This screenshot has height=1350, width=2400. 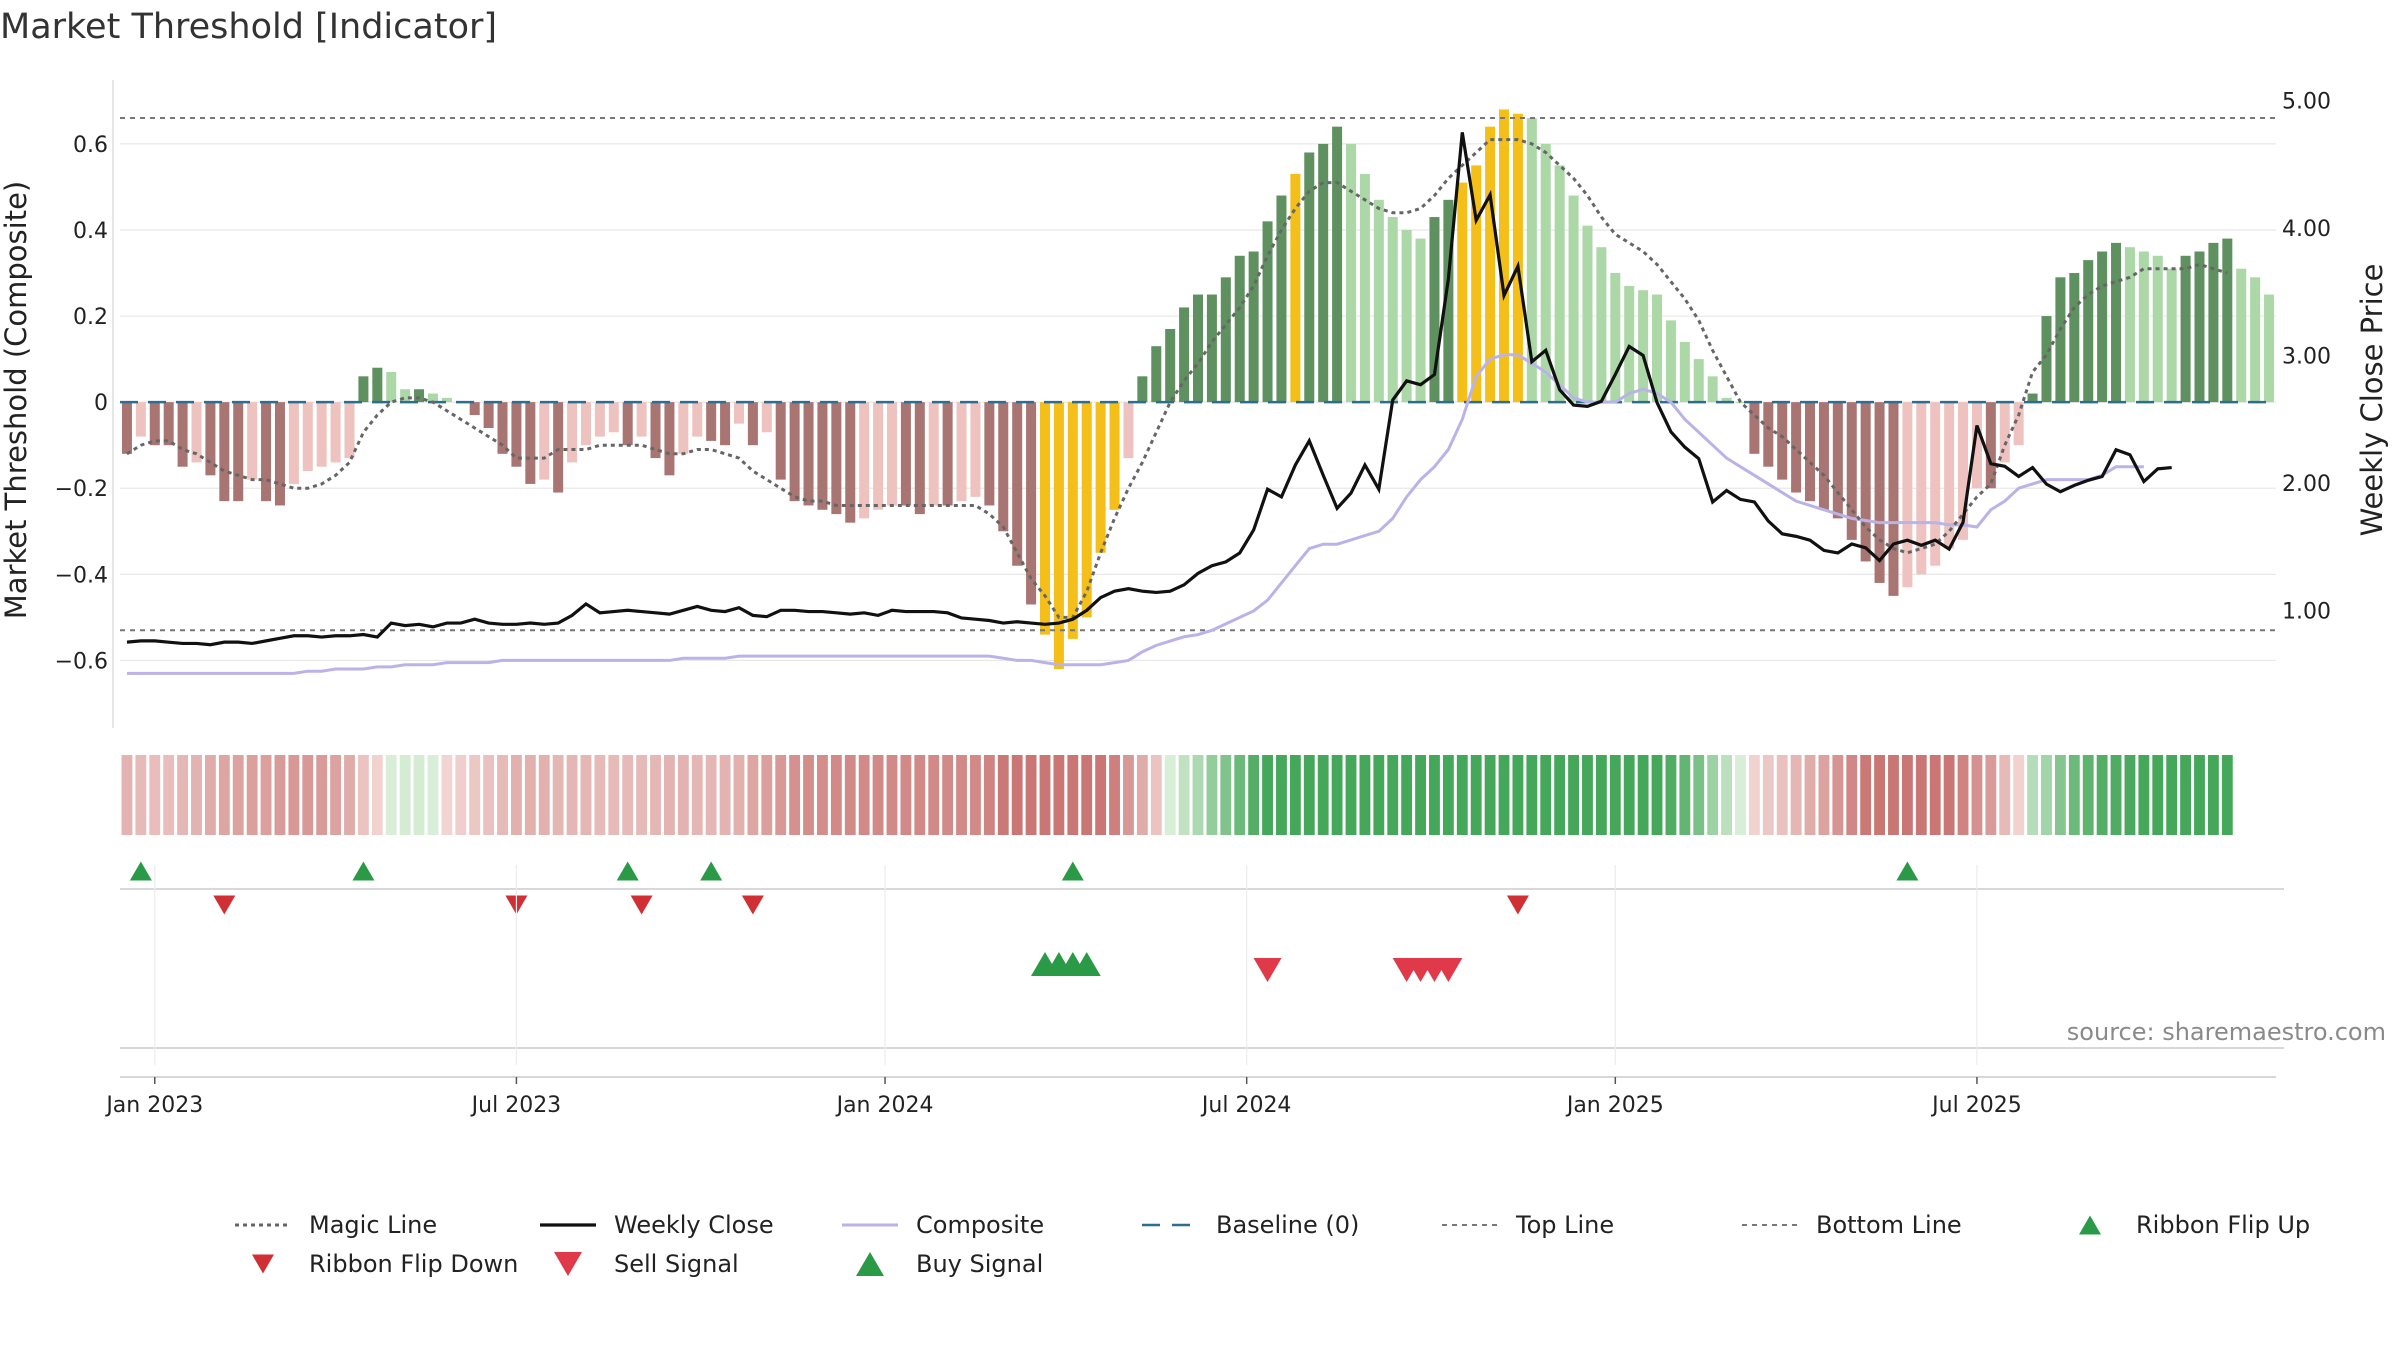 What do you see at coordinates (2090, 1225) in the screenshot?
I see `legend-swatch-ribbon-flip-up` at bounding box center [2090, 1225].